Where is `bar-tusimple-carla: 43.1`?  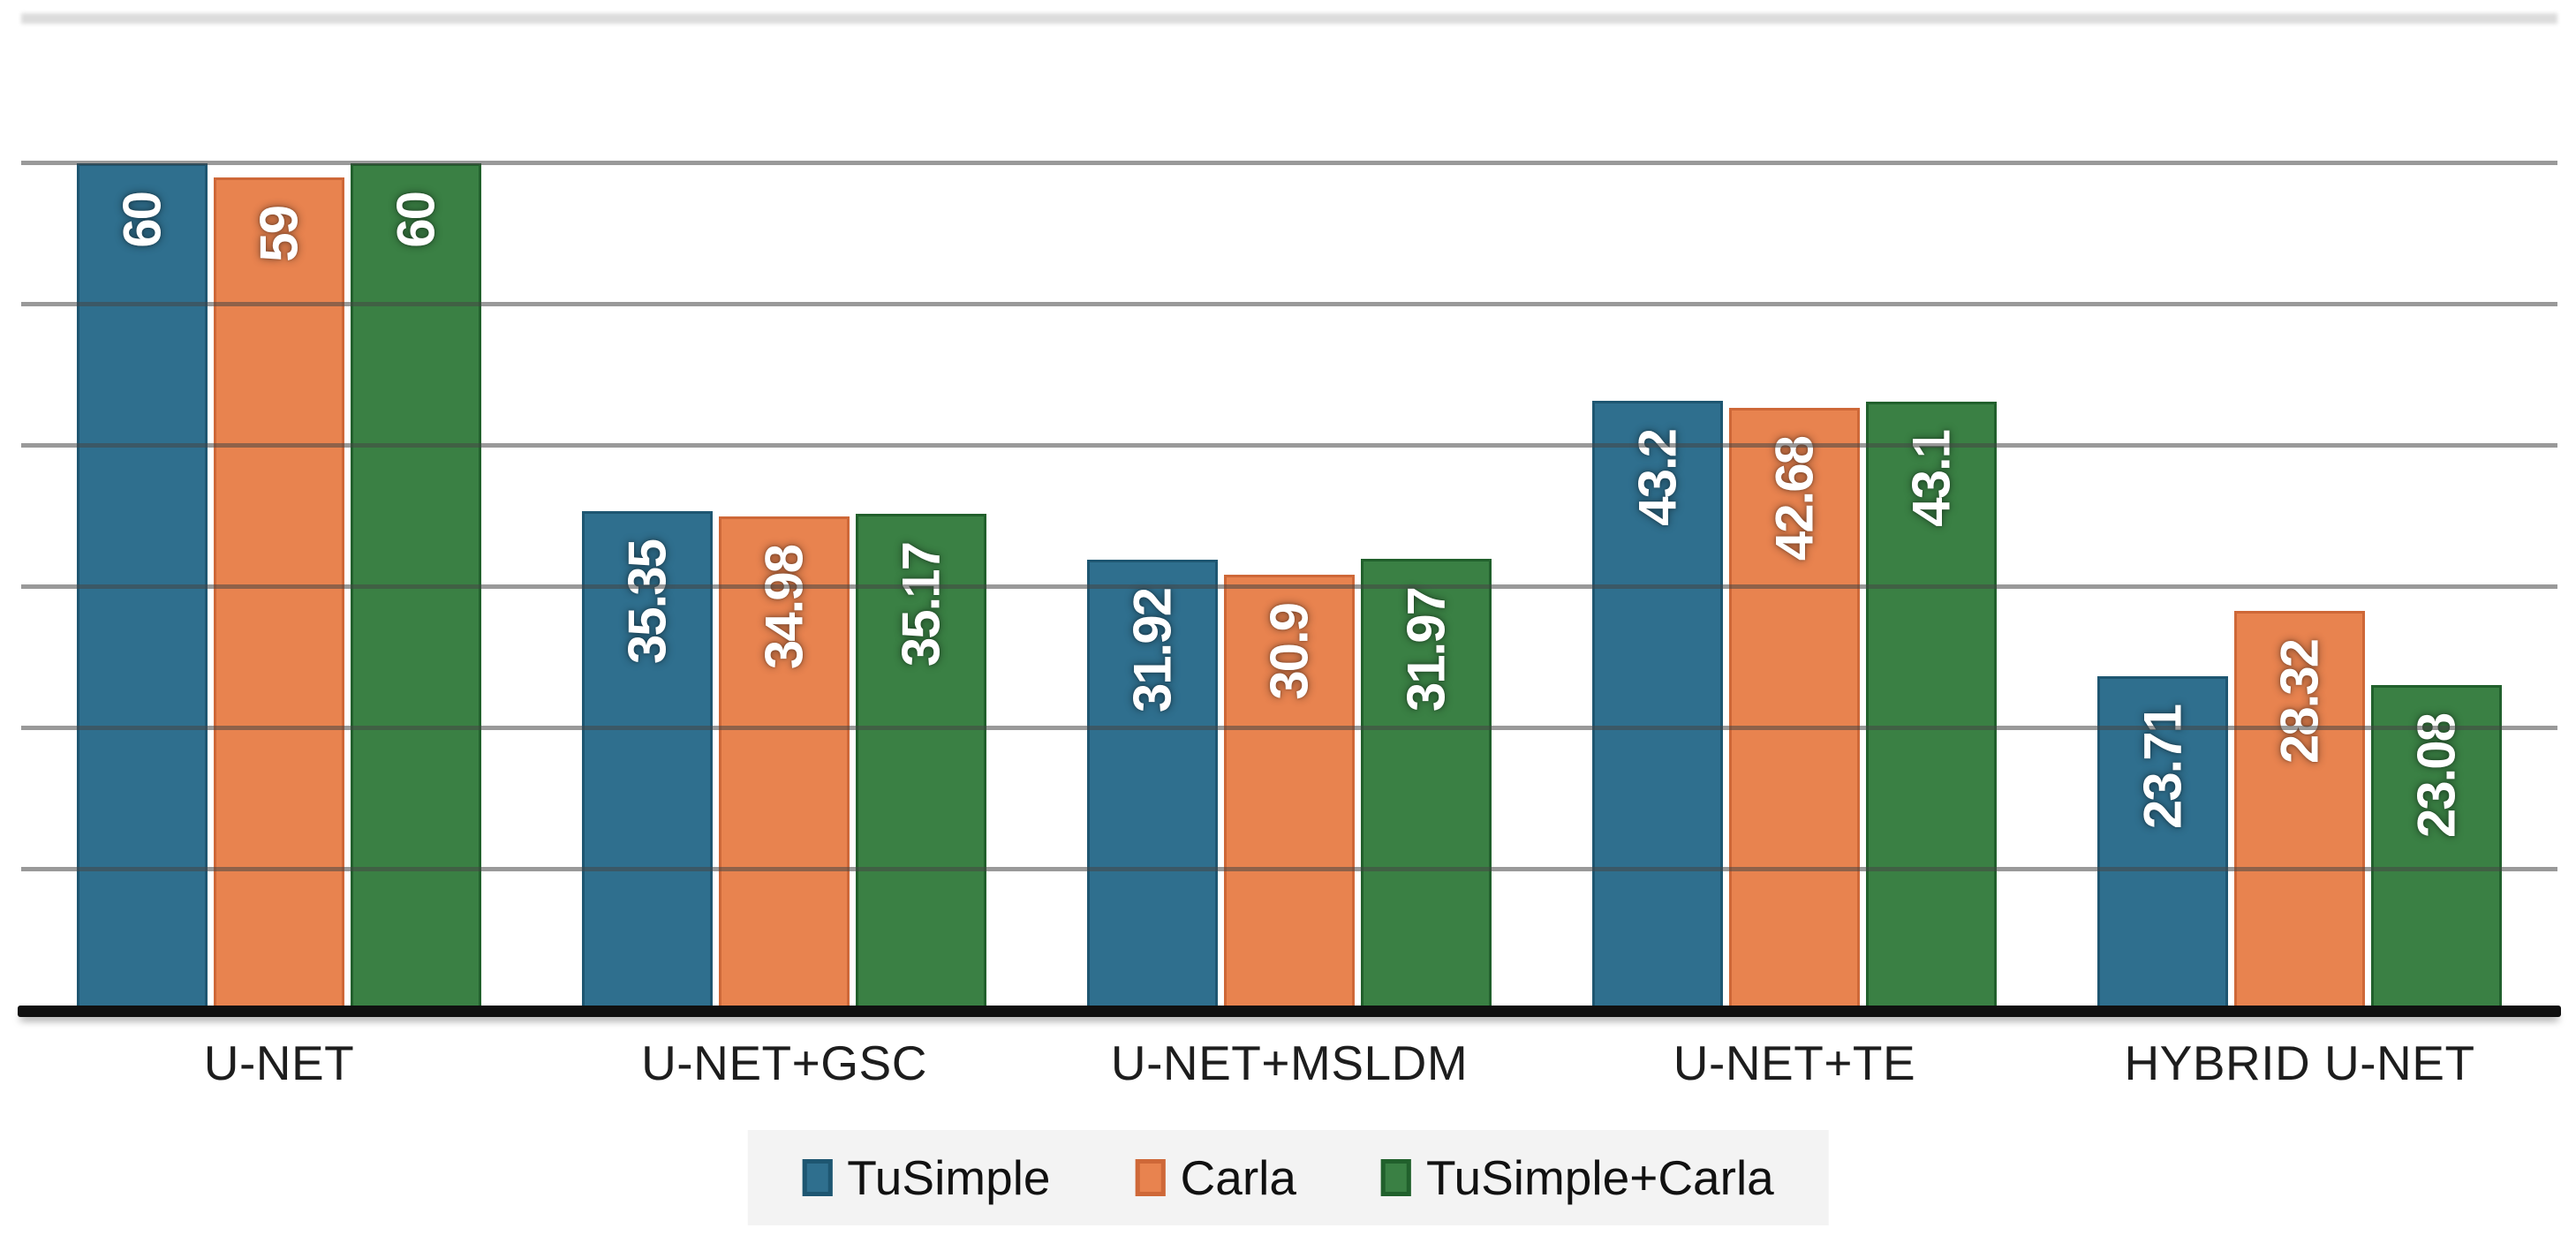 bar-tusimple-carla: 43.1 is located at coordinates (1931, 706).